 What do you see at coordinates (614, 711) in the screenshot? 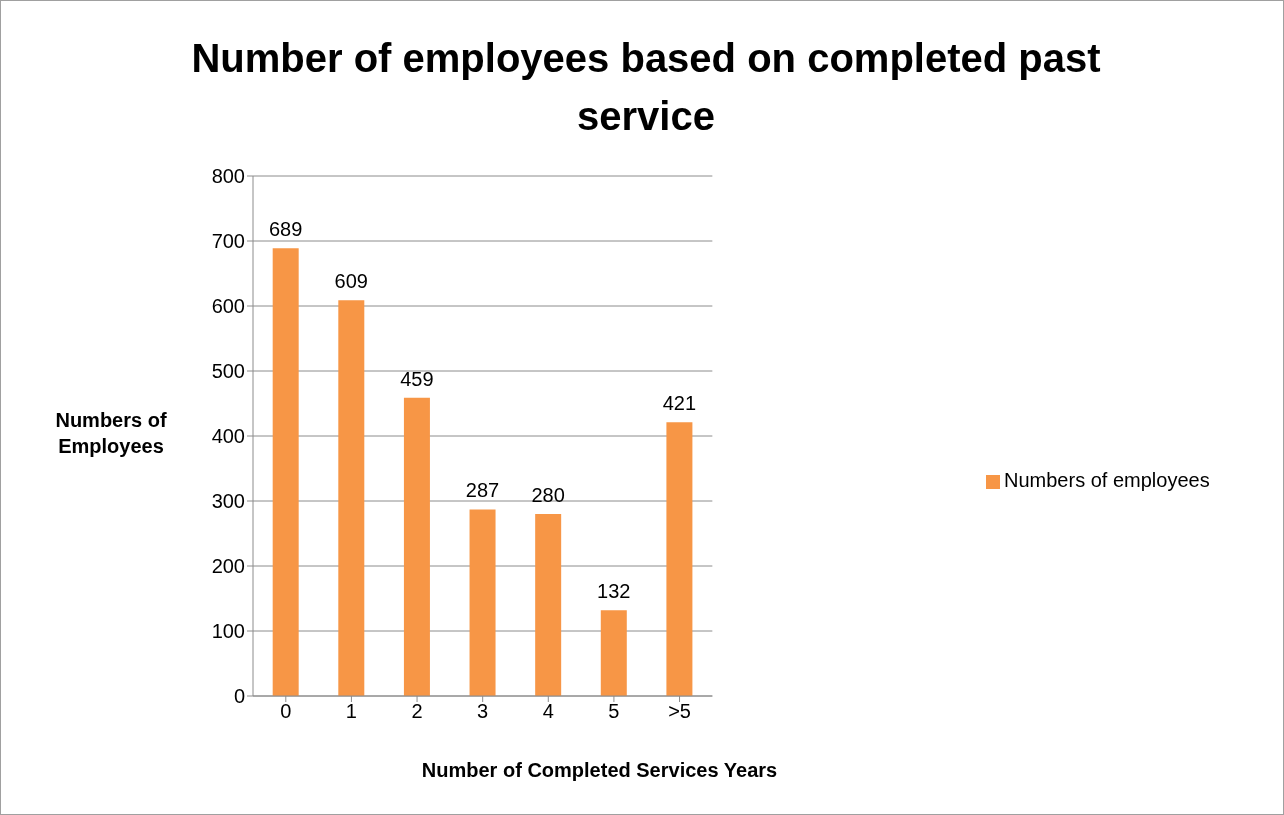
I see `x-tick-label: 5` at bounding box center [614, 711].